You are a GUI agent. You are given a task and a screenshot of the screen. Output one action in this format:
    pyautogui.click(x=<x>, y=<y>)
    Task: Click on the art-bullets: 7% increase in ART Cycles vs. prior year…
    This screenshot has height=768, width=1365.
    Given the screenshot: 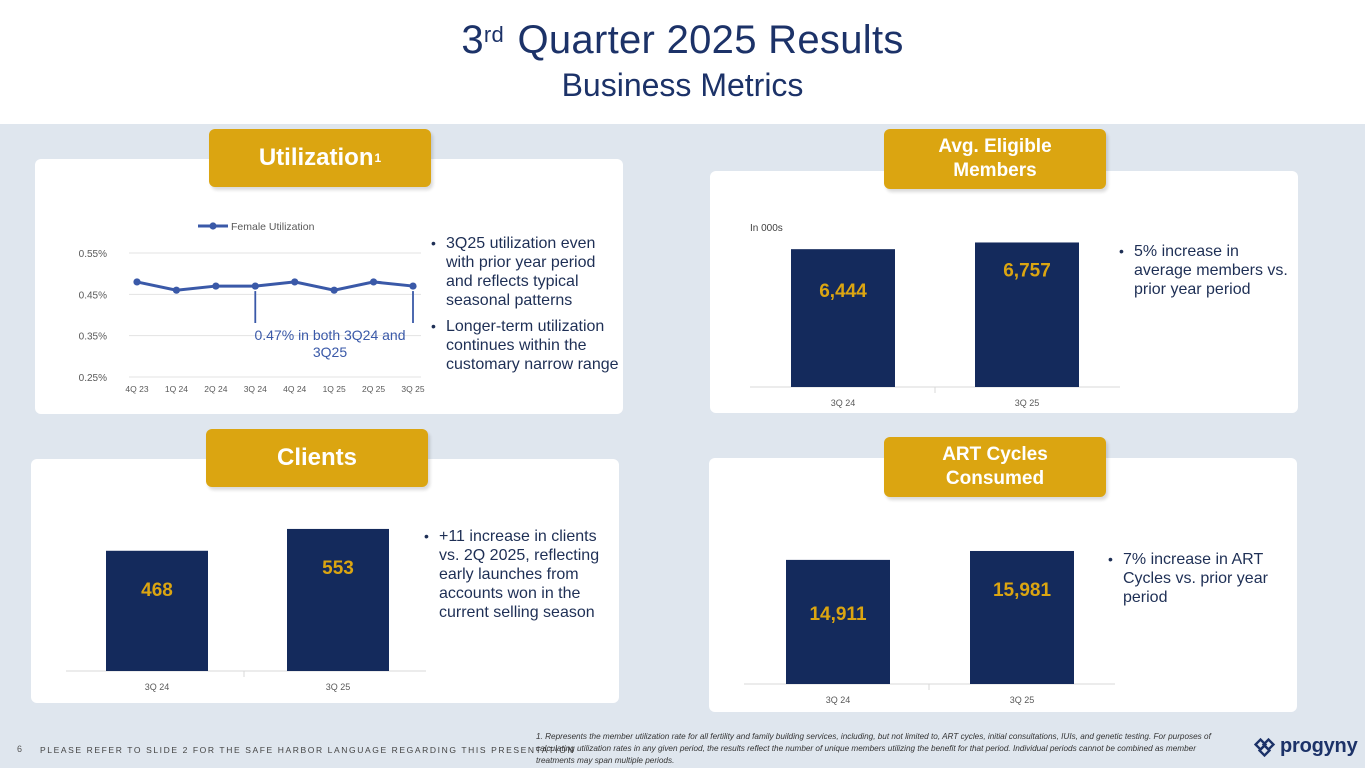 What is the action you would take?
    pyautogui.click(x=1198, y=582)
    